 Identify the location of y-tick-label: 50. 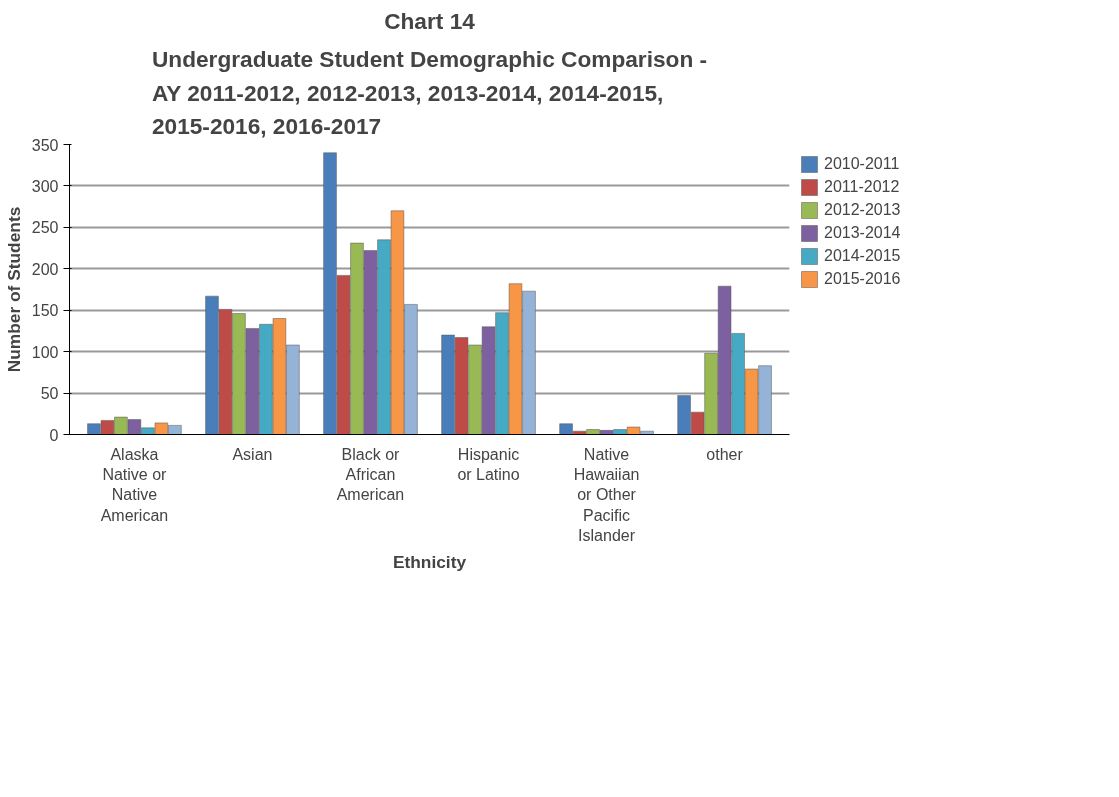
(49, 394).